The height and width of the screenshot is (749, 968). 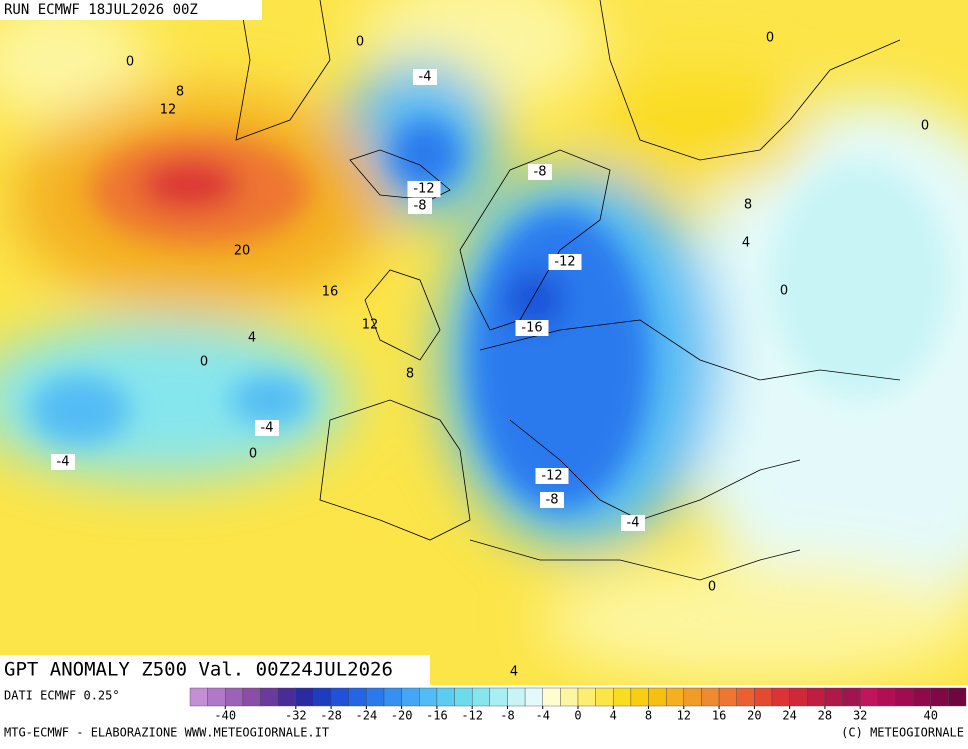 What do you see at coordinates (613, 716) in the screenshot?
I see `colorbar-tick-label: 4` at bounding box center [613, 716].